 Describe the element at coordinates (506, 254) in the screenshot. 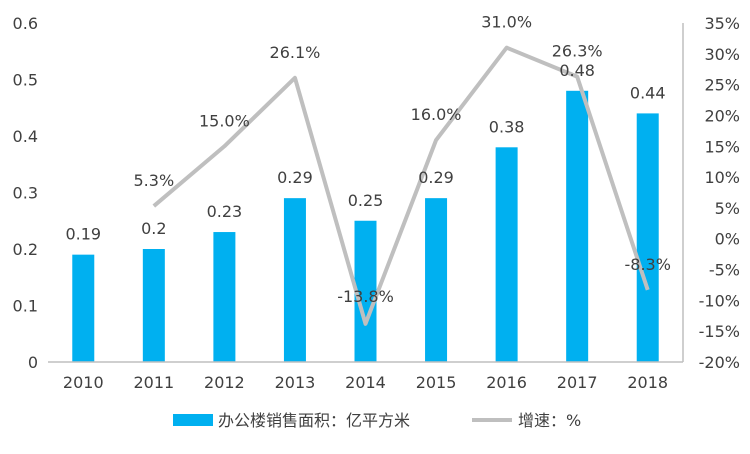

I see `bar-2016` at that location.